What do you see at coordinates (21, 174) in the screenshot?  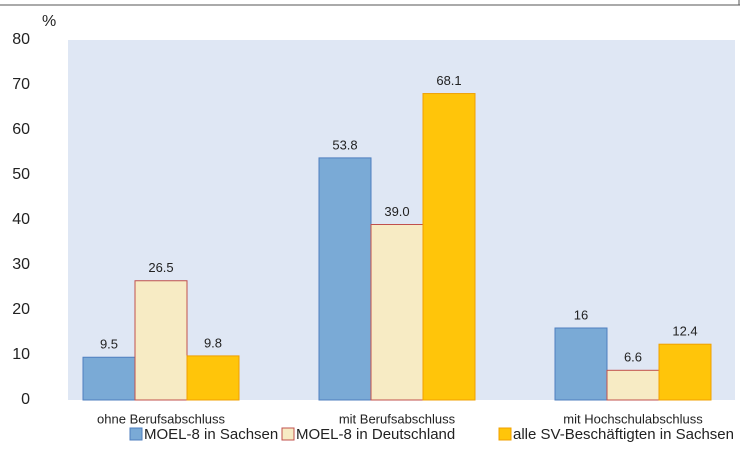 I see `y-tick-label: 50` at bounding box center [21, 174].